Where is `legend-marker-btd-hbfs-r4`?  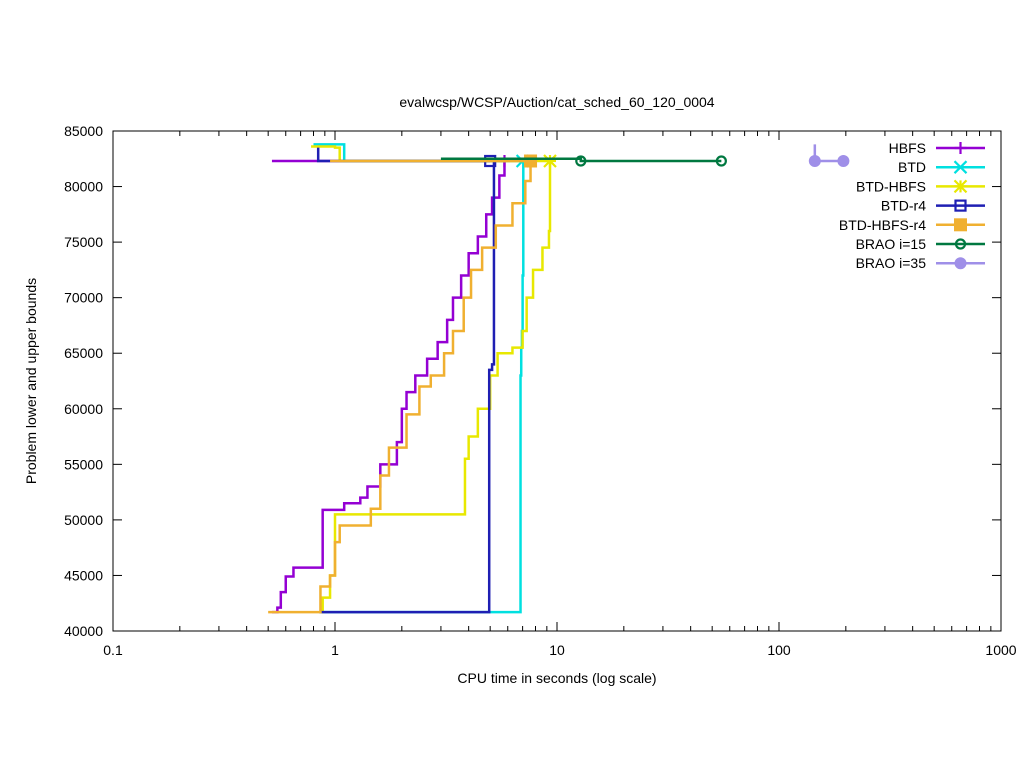
legend-marker-btd-hbfs-r4 is located at coordinates (960, 225).